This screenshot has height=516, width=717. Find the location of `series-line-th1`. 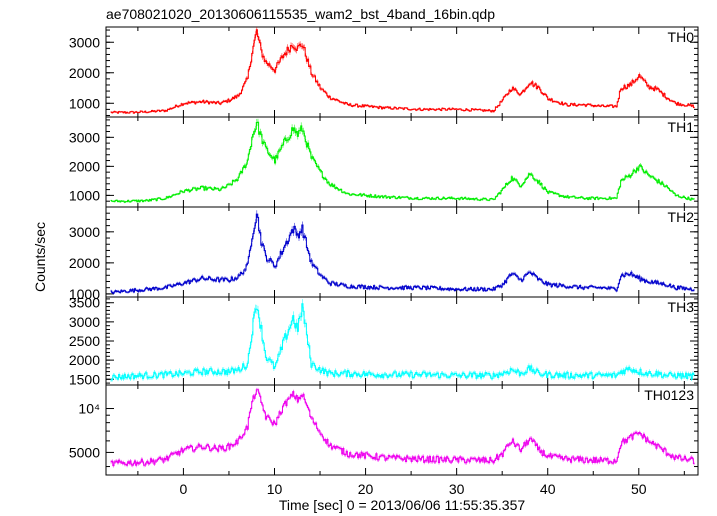

series-line-th1 is located at coordinates (402, 162).